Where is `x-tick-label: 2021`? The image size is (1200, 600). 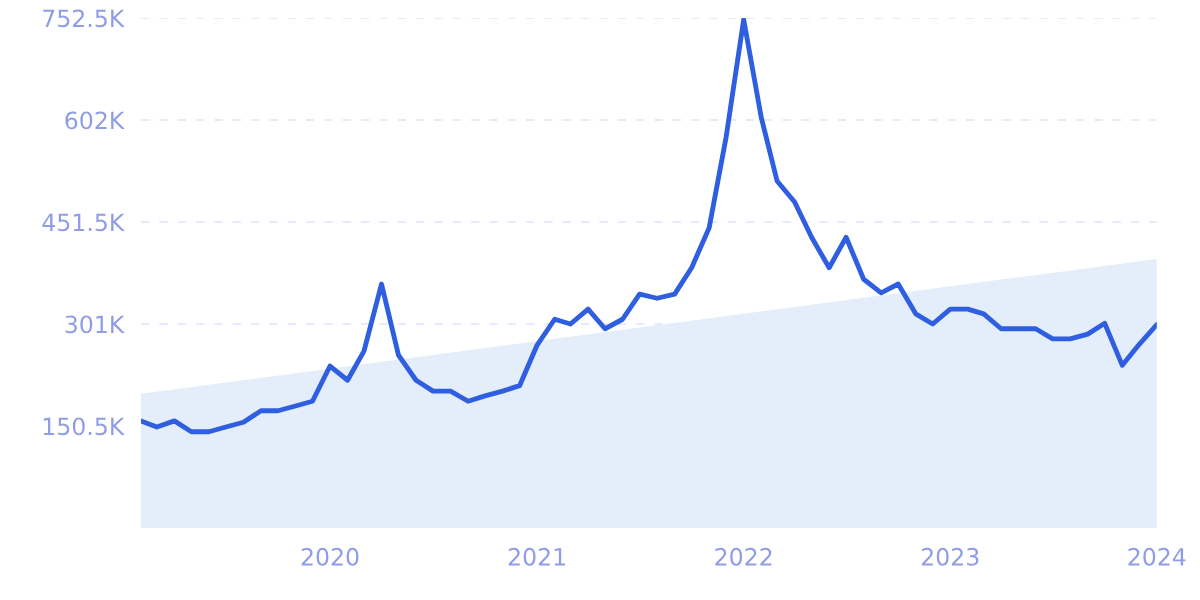 x-tick-label: 2021 is located at coordinates (536, 556).